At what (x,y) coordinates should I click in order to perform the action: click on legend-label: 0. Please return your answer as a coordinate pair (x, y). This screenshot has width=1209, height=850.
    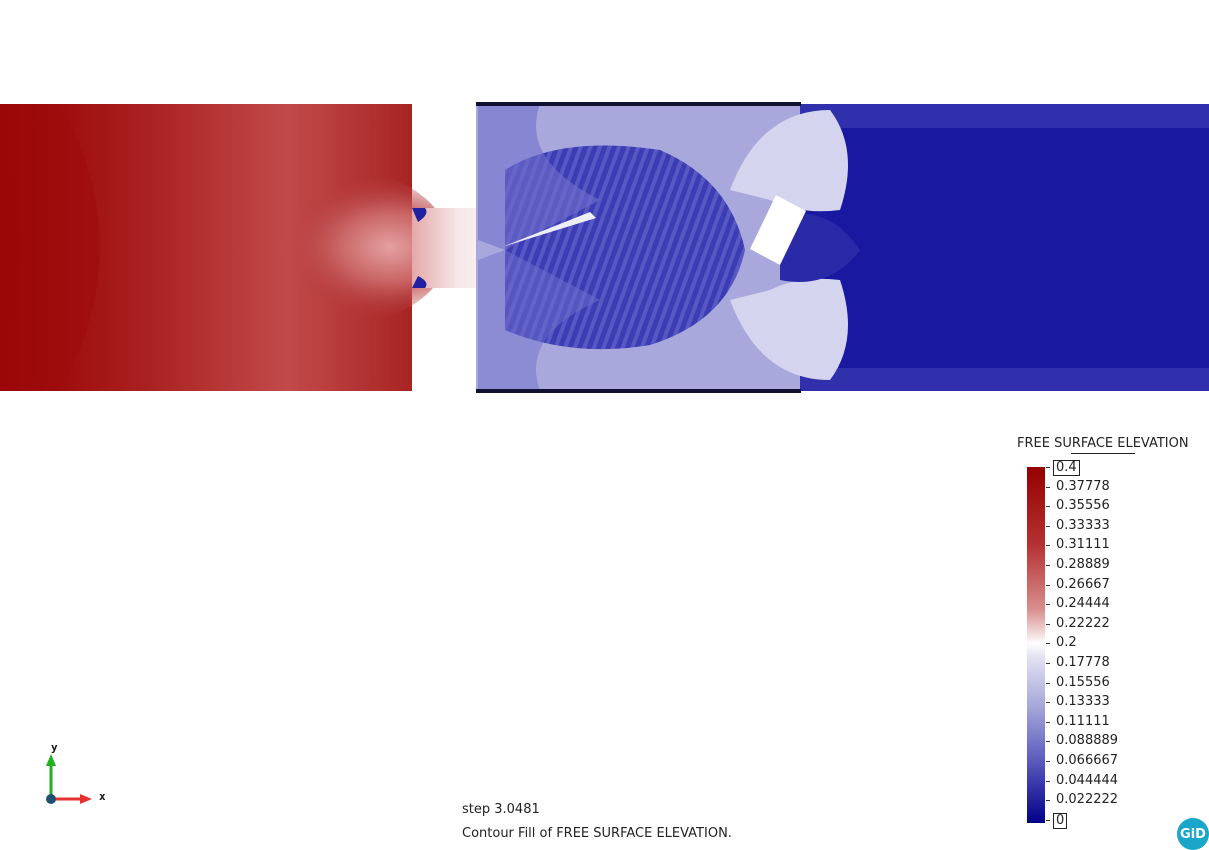
    Looking at the image, I should click on (1060, 820).